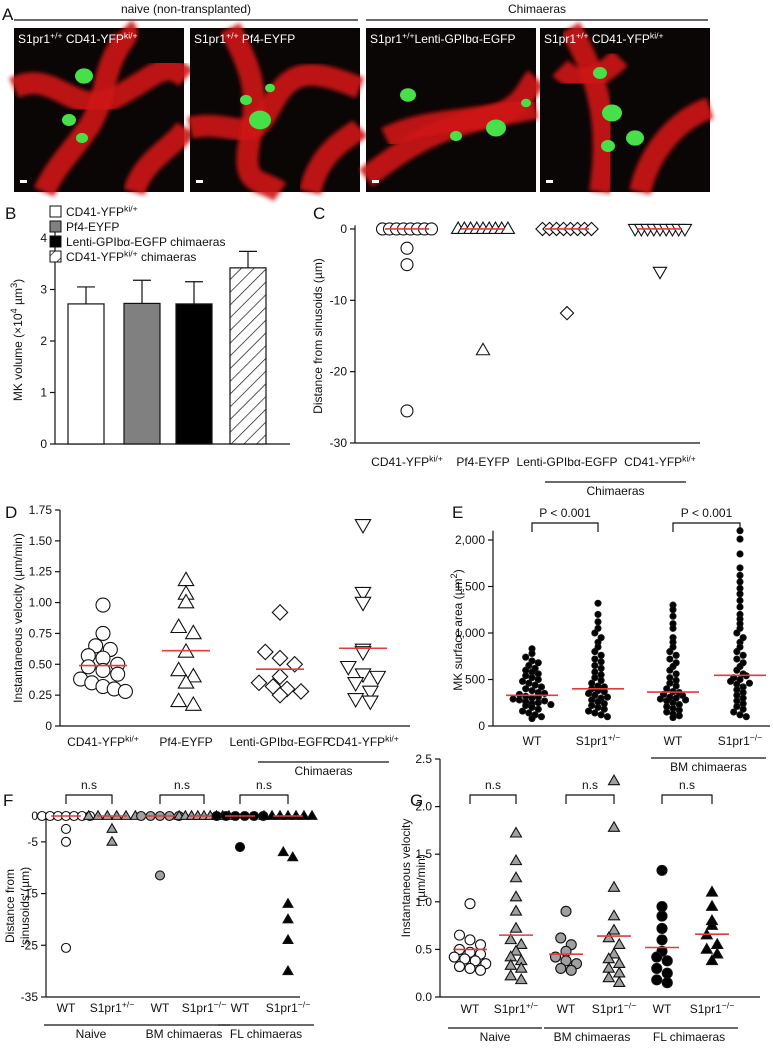  Describe the element at coordinates (167, 257) in the screenshot. I see `text-part: chimaeras` at that location.